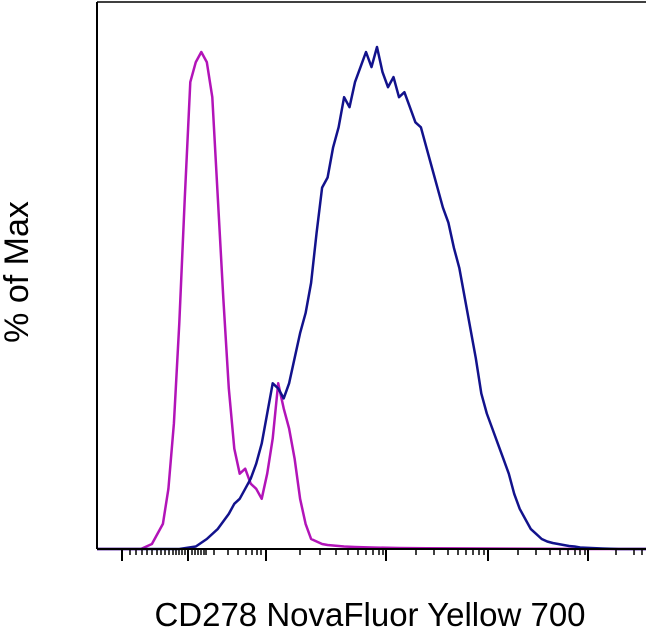 This screenshot has height=634, width=650. I want to click on y-axis-label: % of Max, so click(18, 272).